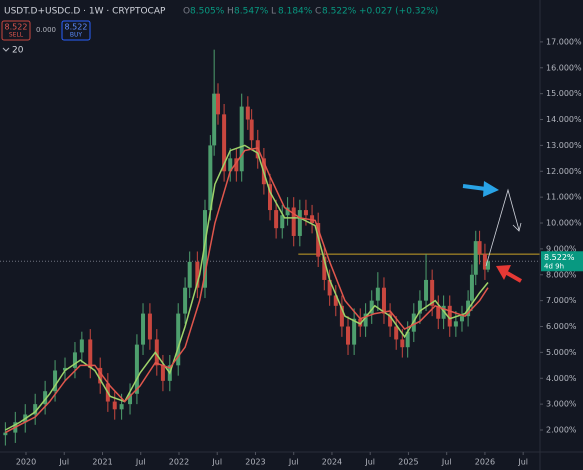  I want to click on y-tick-label: 16.000%, so click(564, 67).